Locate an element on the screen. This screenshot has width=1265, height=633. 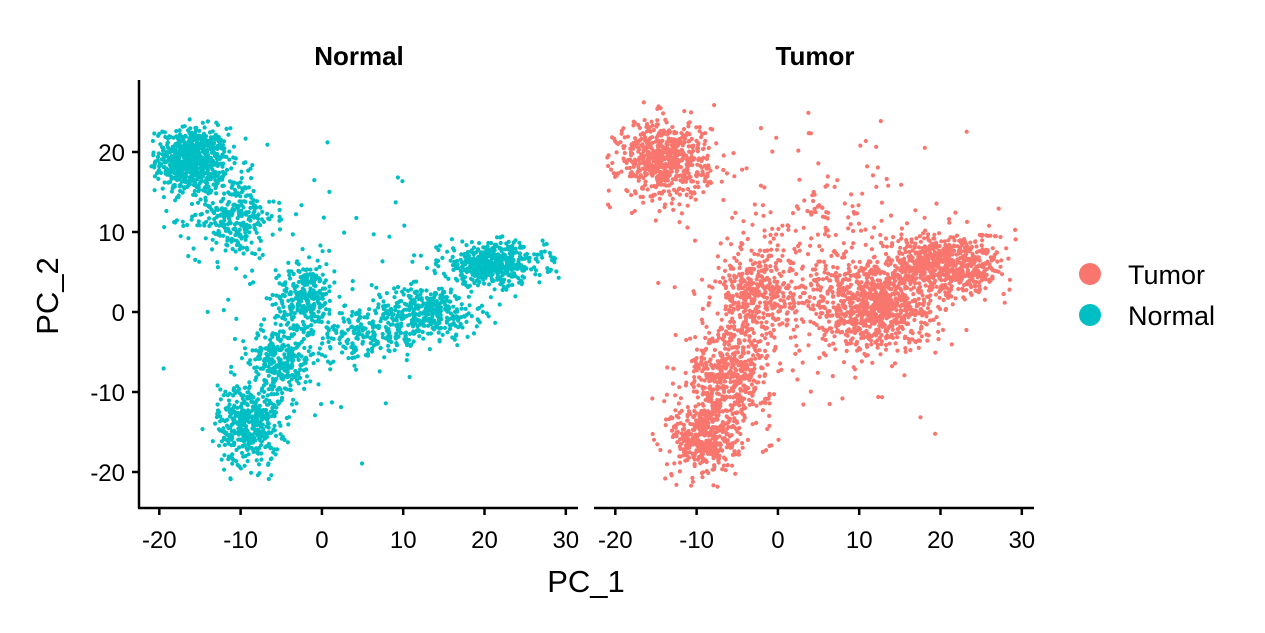
y-tick-label: 20 is located at coordinates (111, 153).